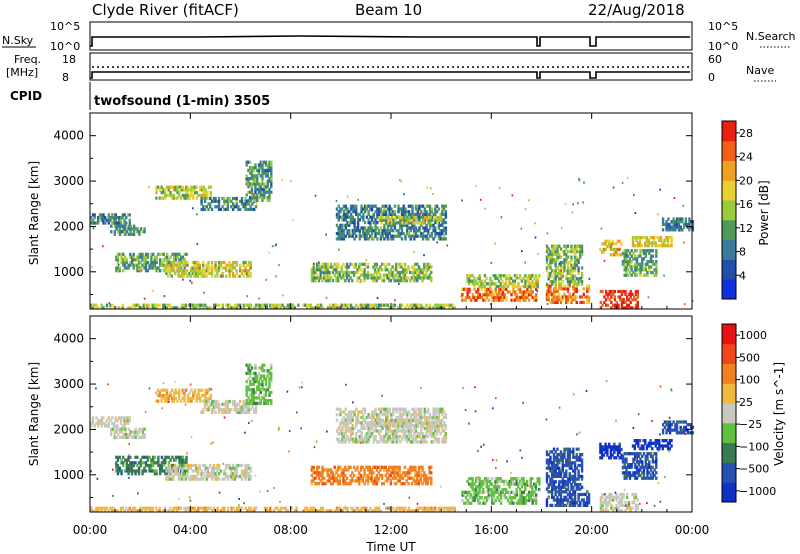 The height and width of the screenshot is (554, 800). What do you see at coordinates (366, 260) in the screenshot?
I see `power-speck` at bounding box center [366, 260].